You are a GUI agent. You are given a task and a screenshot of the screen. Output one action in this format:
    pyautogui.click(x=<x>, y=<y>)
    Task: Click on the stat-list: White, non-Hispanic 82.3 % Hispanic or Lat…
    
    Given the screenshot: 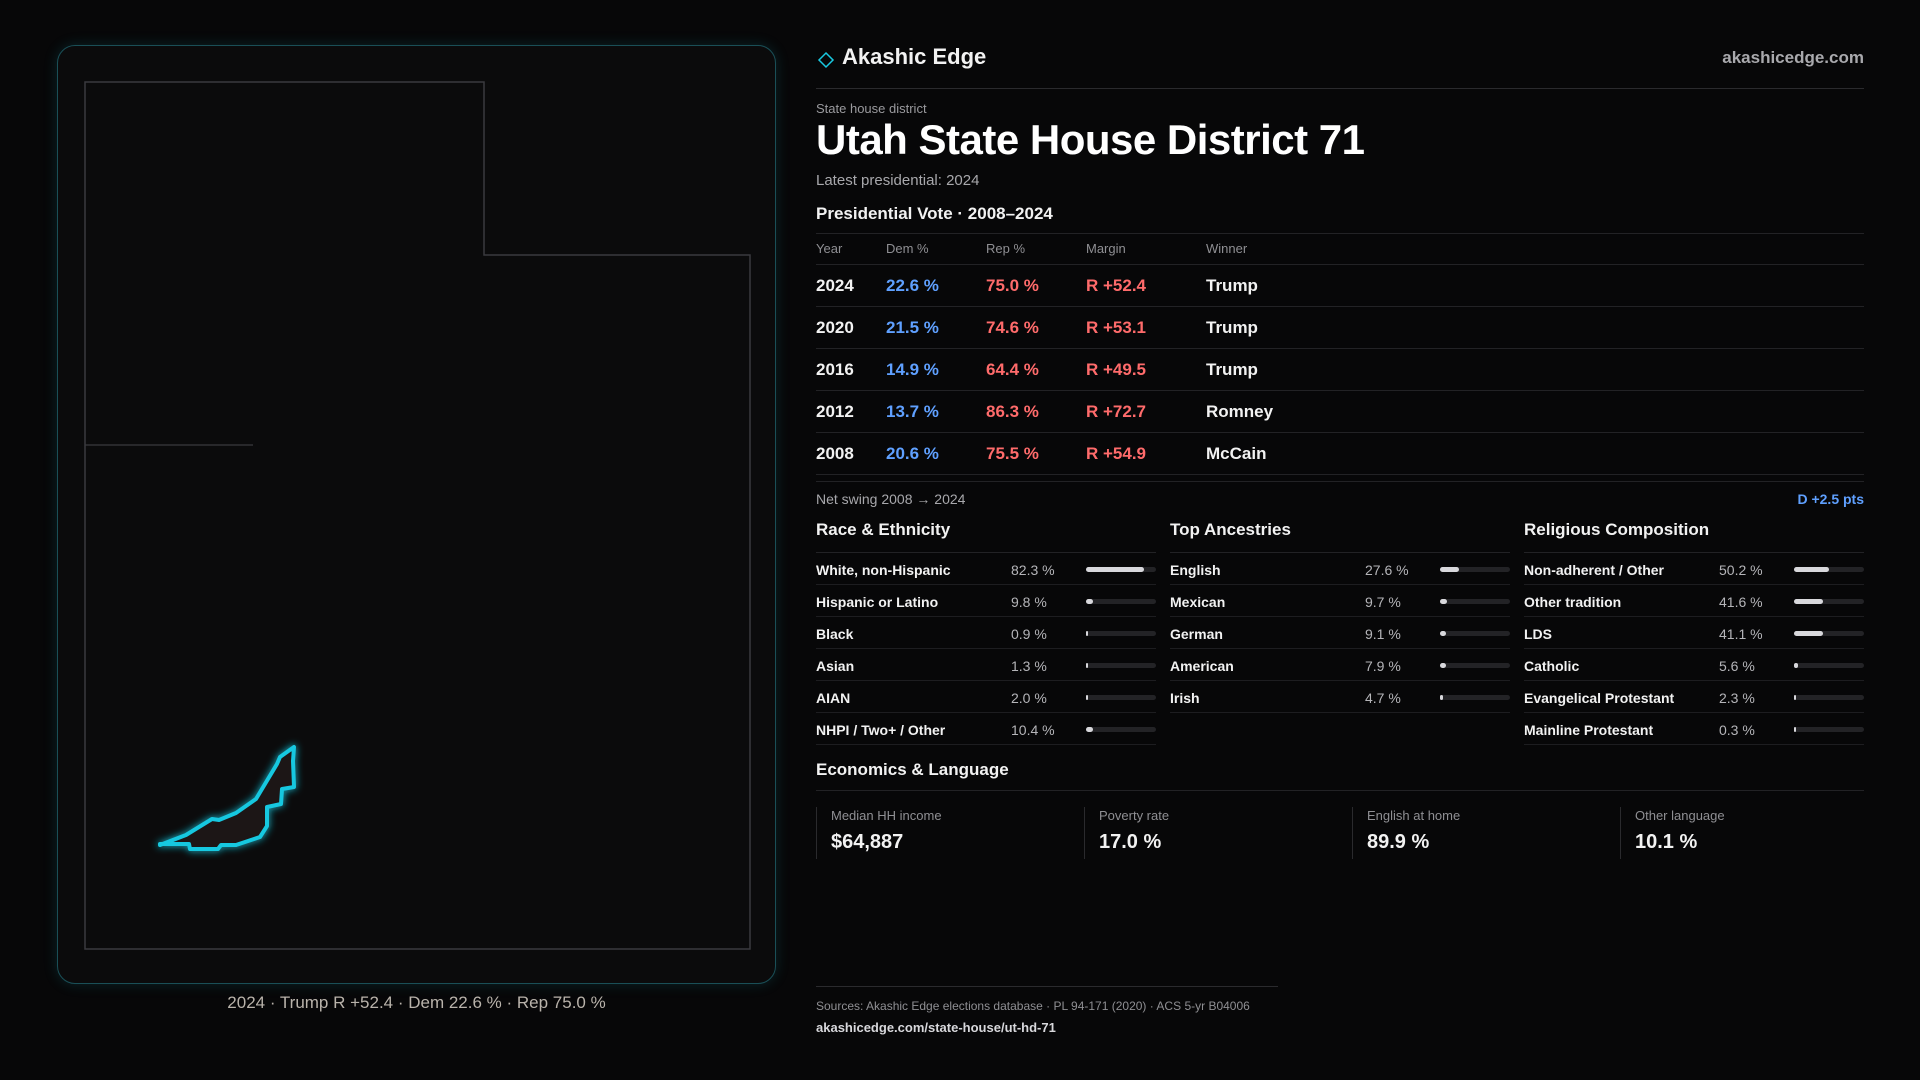 What is the action you would take?
    pyautogui.click(x=986, y=649)
    